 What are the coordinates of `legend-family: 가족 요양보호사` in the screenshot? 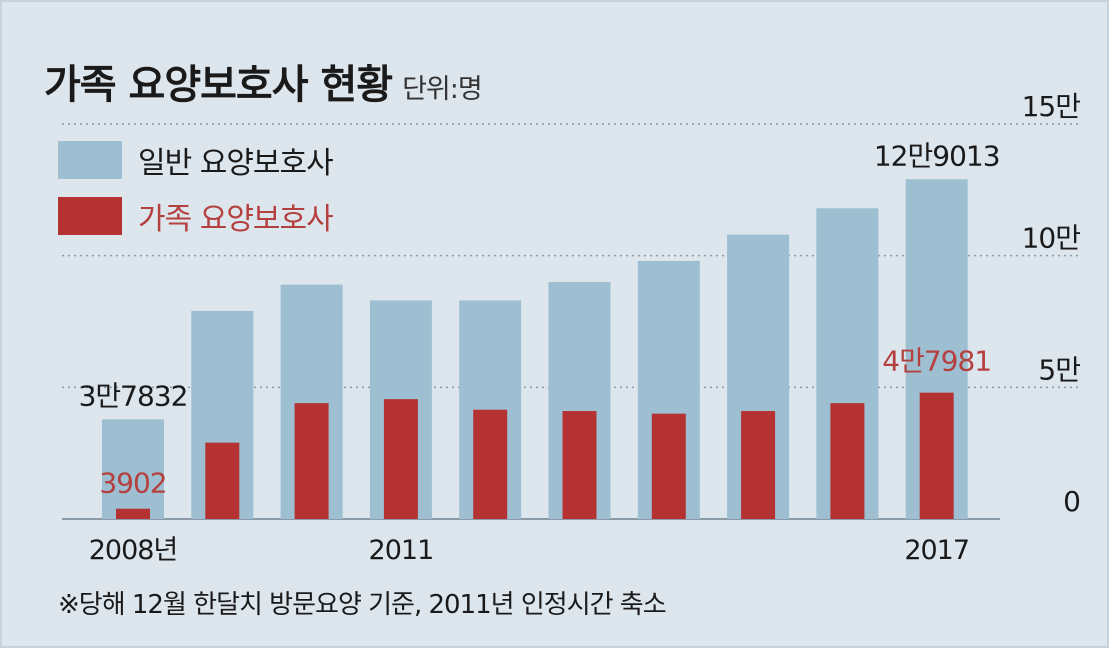 It's located at (196, 216).